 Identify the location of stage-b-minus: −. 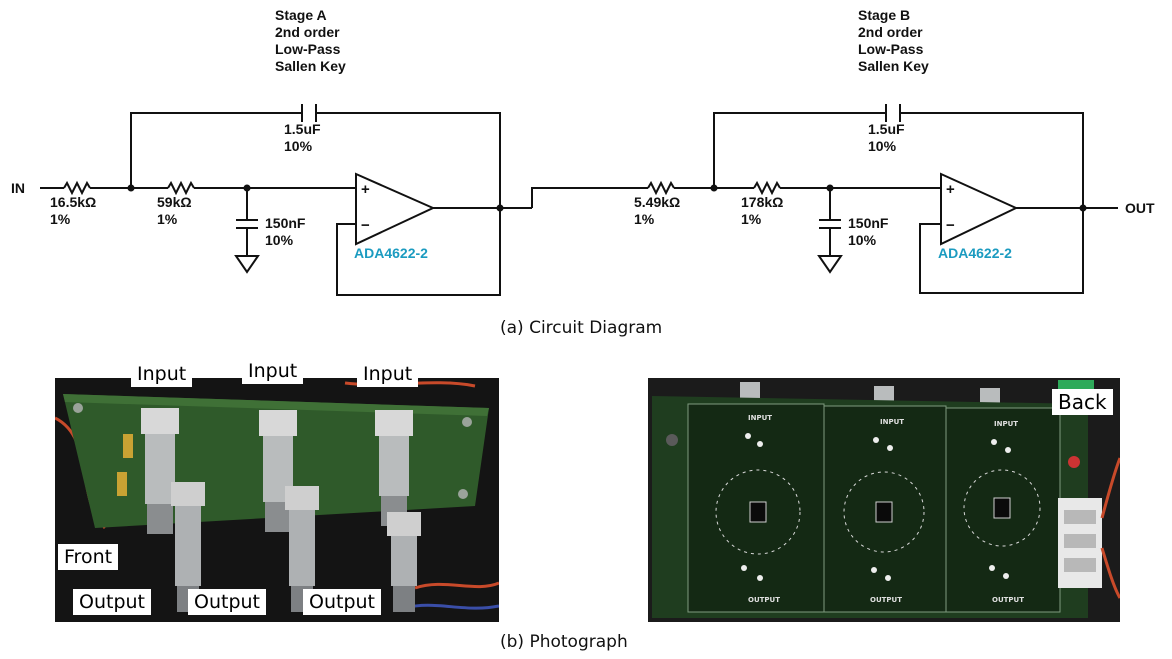
(950, 225).